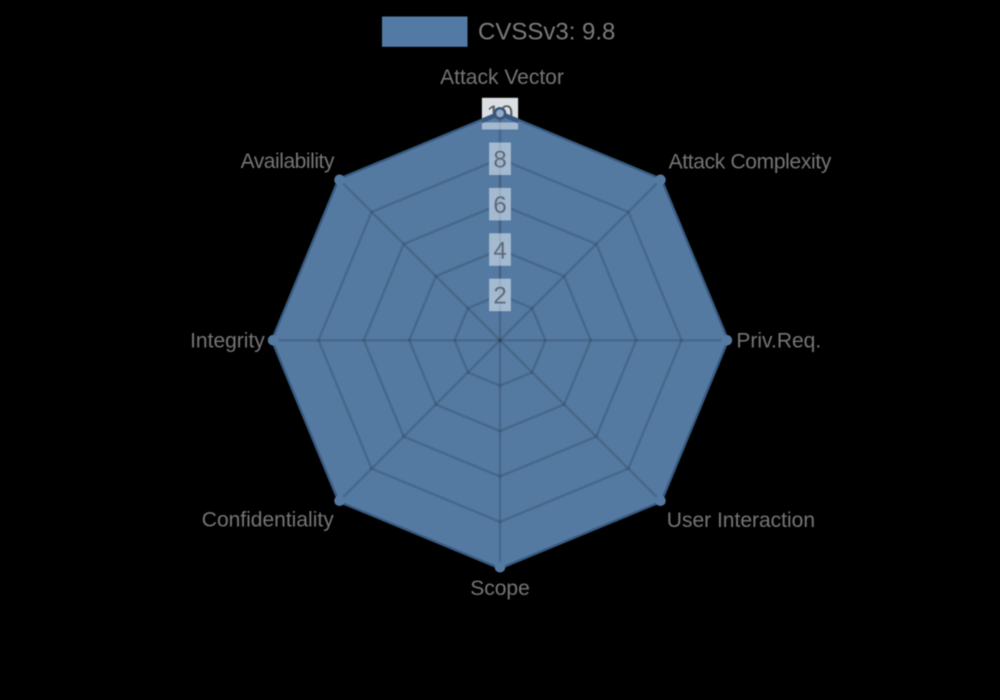 The image size is (1000, 700). What do you see at coordinates (499, 296) in the screenshot?
I see `svg-text: 2` at bounding box center [499, 296].